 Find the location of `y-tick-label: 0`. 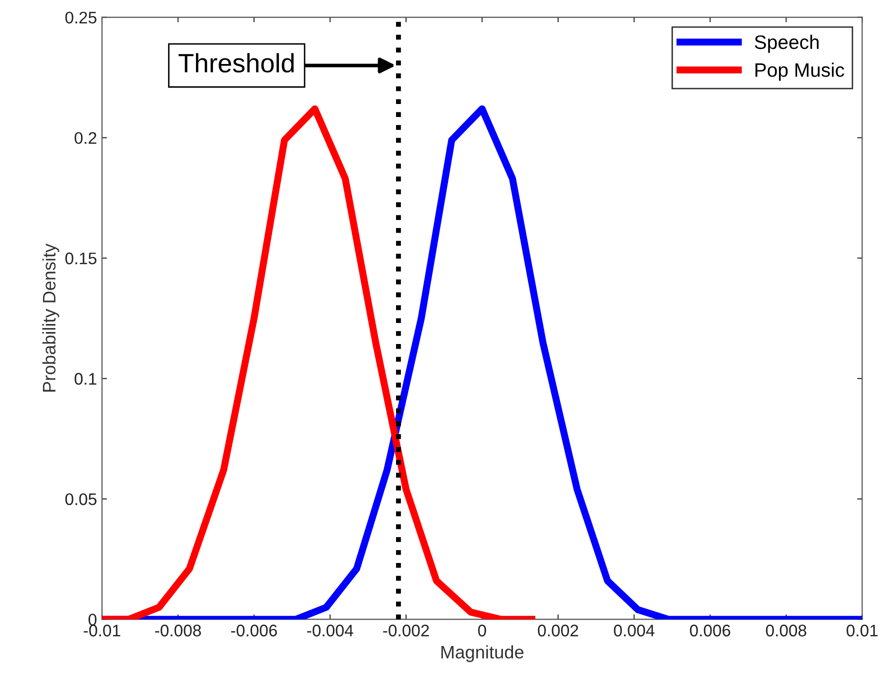

y-tick-label: 0 is located at coordinates (92, 620).